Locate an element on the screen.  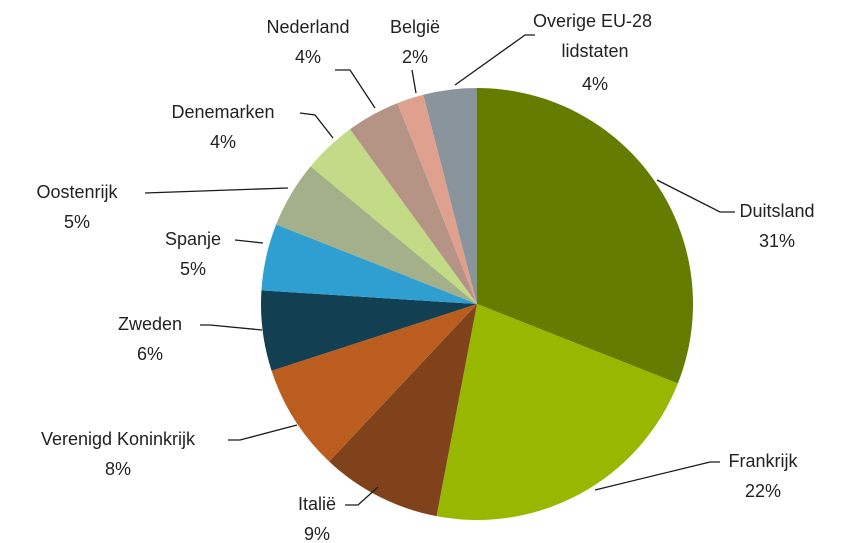
category-label: Duitsland is located at coordinates (776, 211).